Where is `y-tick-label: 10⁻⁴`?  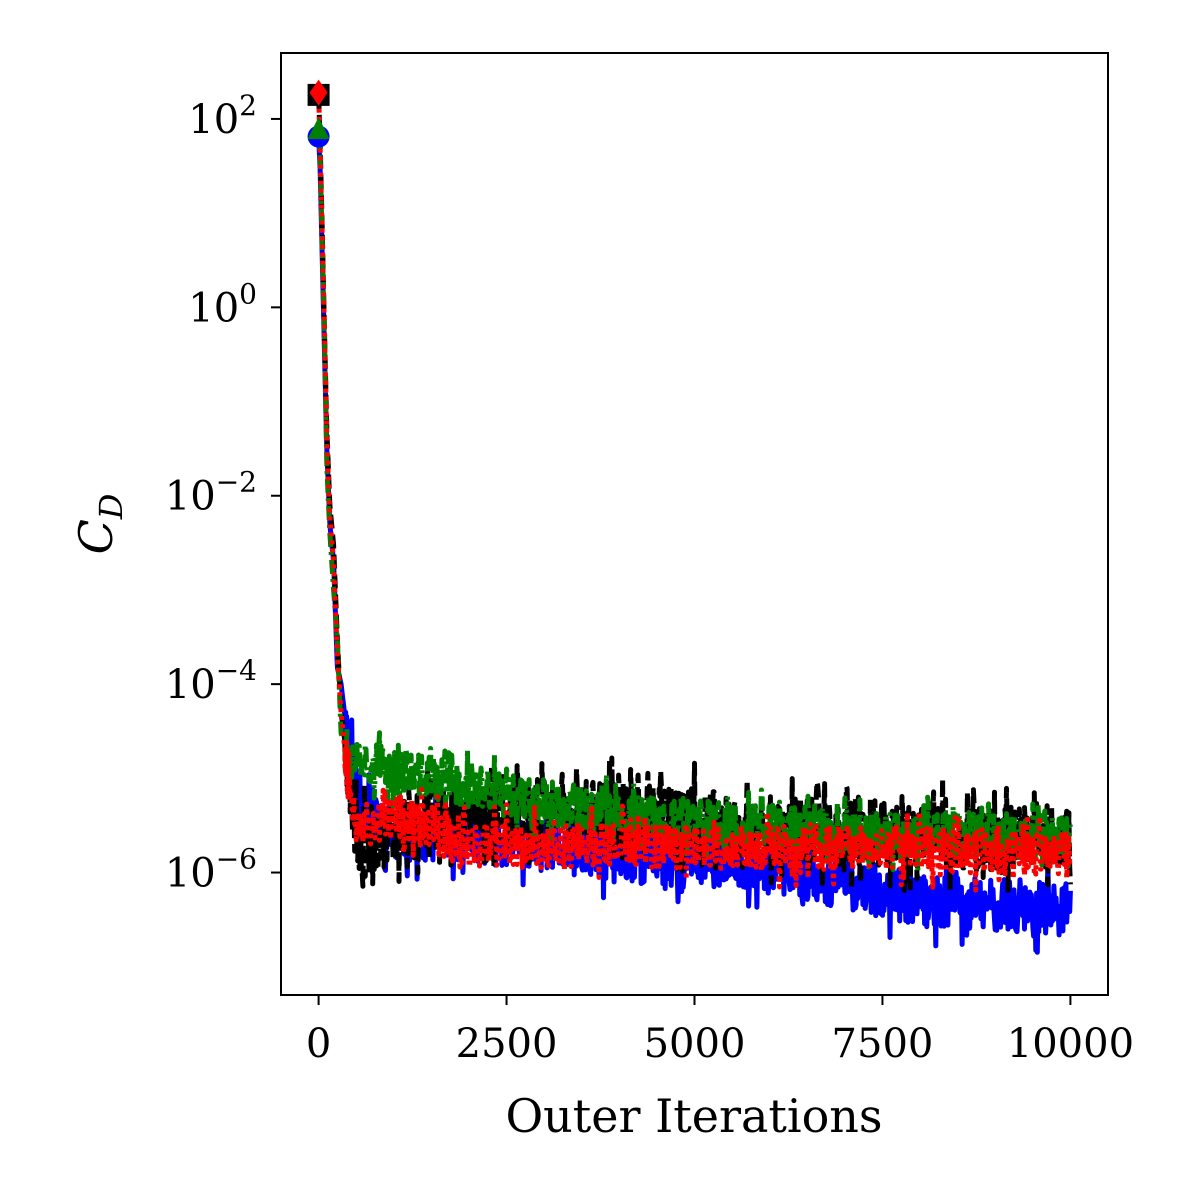 y-tick-label: 10⁻⁴ is located at coordinates (211, 681).